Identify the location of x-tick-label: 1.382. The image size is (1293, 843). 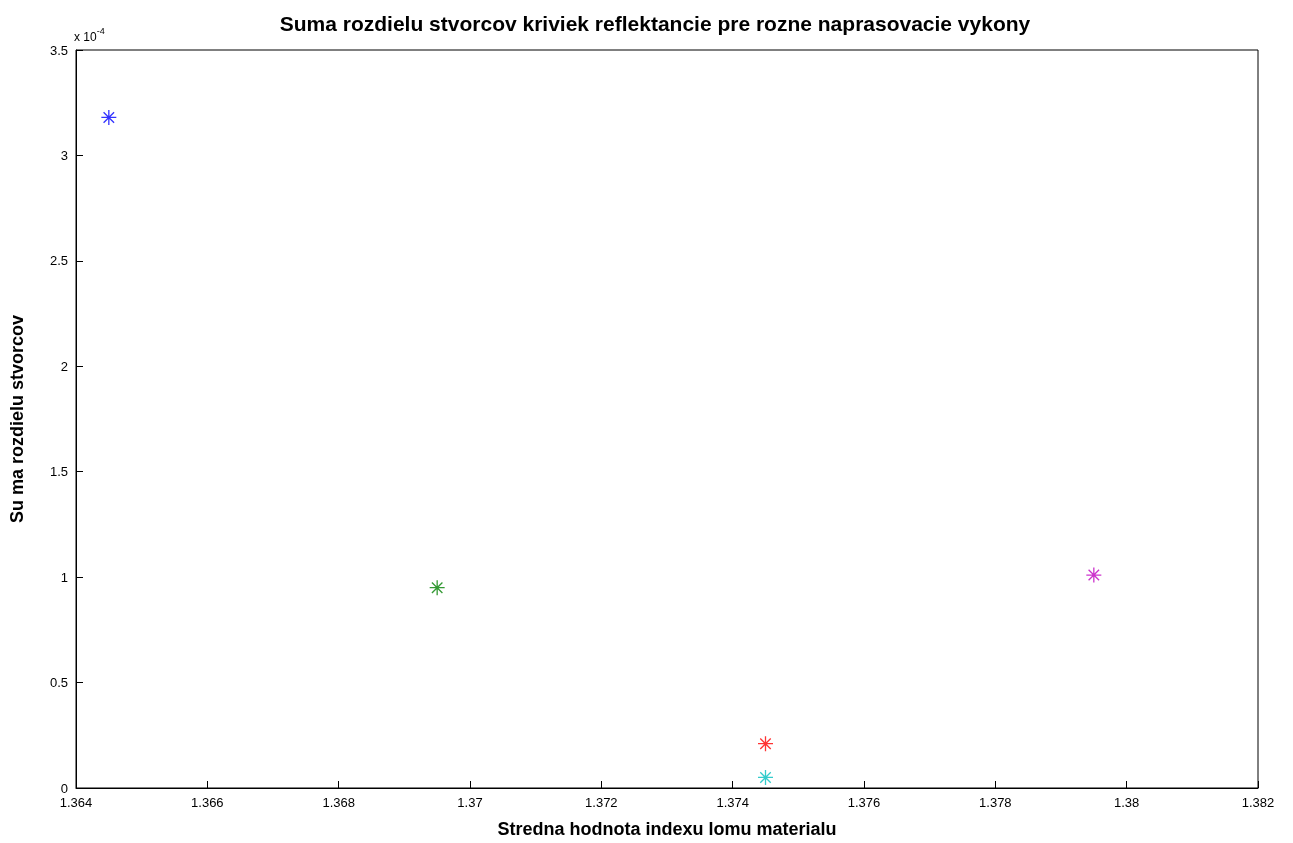
(1258, 802).